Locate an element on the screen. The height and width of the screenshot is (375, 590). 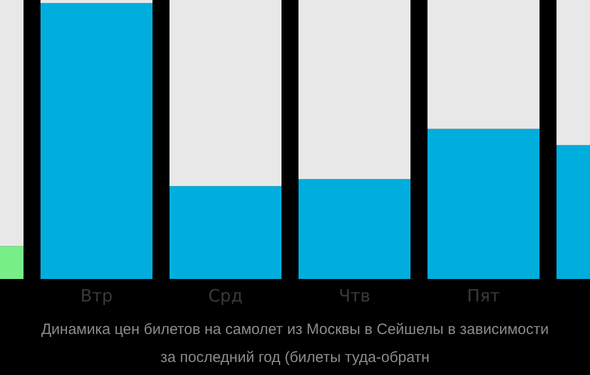
x-tick-label: Срд is located at coordinates (225, 296).